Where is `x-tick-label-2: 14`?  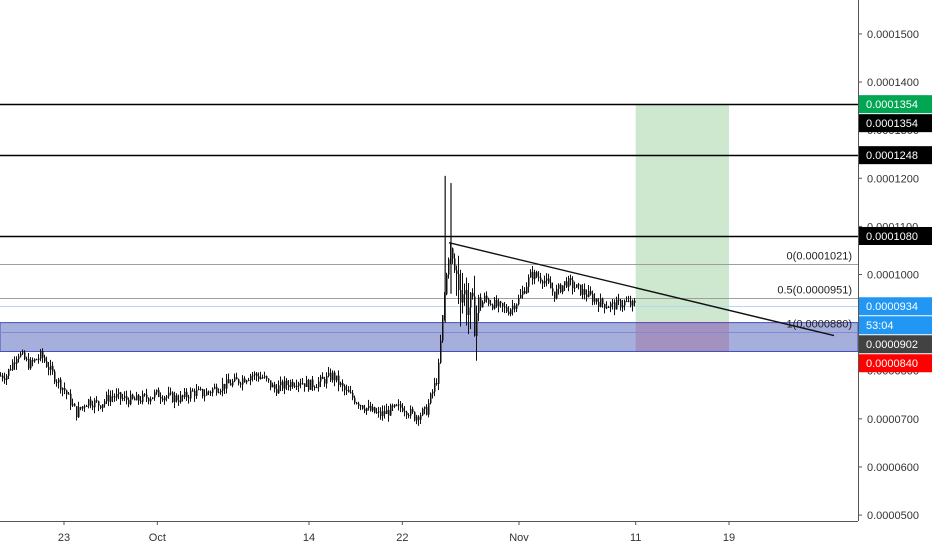
x-tick-label-2: 14 is located at coordinates (309, 538).